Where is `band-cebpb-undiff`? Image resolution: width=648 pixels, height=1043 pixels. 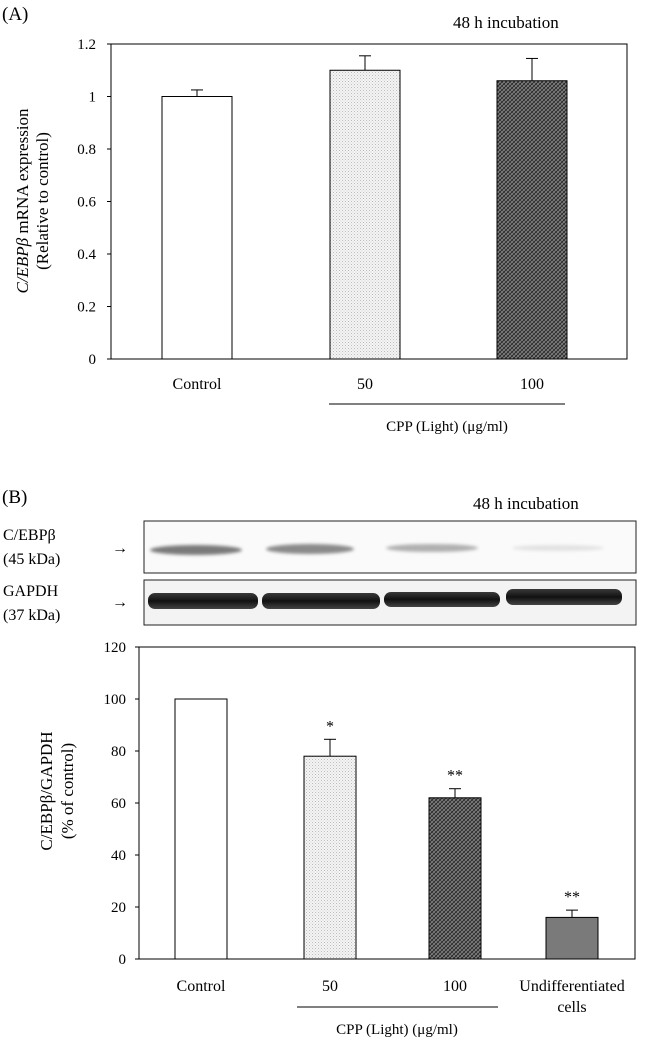 band-cebpb-undiff is located at coordinates (558, 548).